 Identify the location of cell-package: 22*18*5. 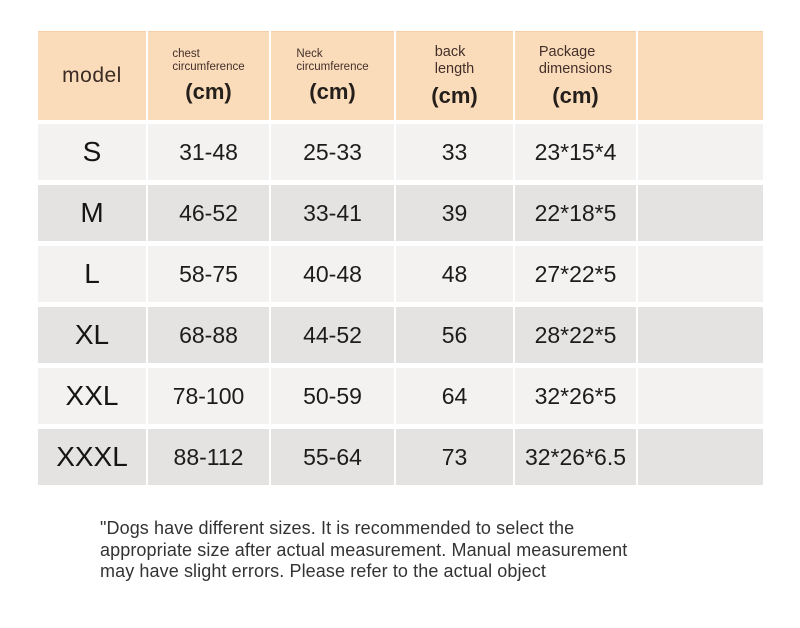
(575, 213).